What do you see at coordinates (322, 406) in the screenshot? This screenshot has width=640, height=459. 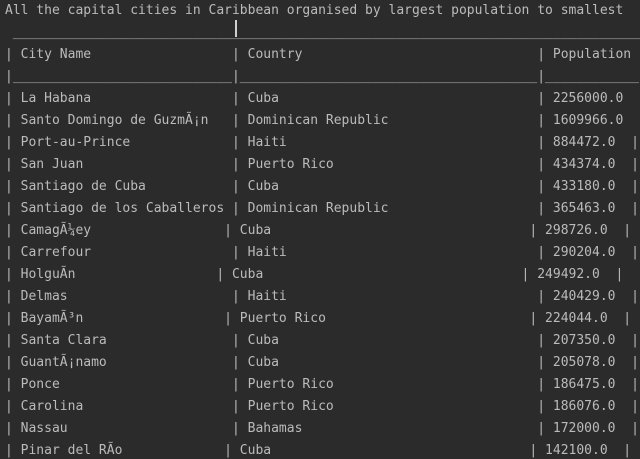 I see `table-row: | Carolina | Puerto Rico | 186076.0 |` at bounding box center [322, 406].